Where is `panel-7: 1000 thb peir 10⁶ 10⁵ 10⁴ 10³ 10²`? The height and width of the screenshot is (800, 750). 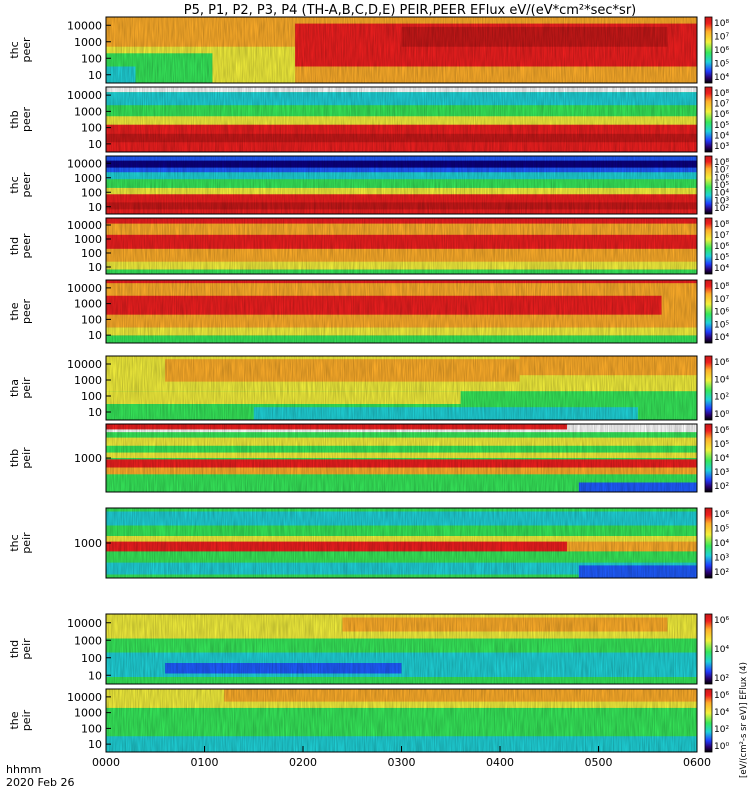 panel-7: 1000 thb peir 10⁶ 10⁵ 10⁴ 10³ 10² is located at coordinates (368, 458).